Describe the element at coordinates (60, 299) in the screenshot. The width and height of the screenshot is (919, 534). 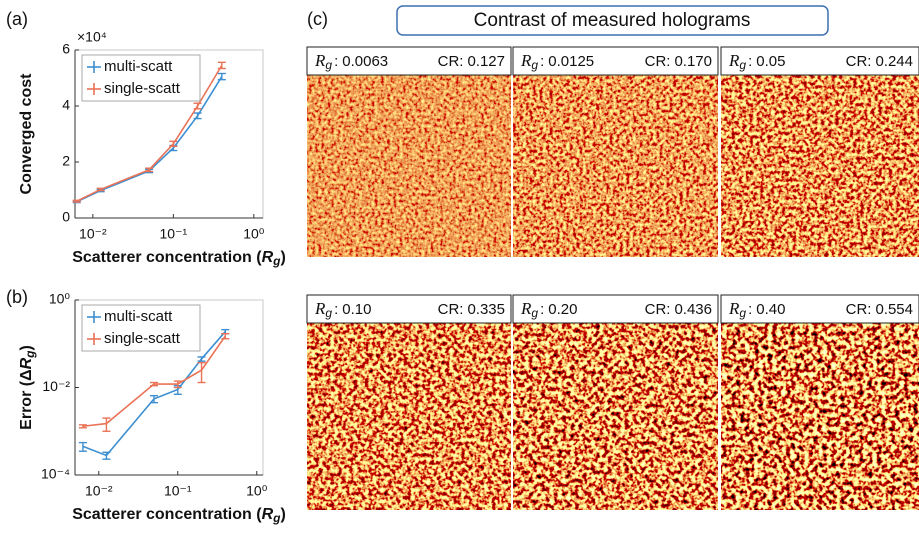
I see `y-tick-label: 10⁰` at that location.